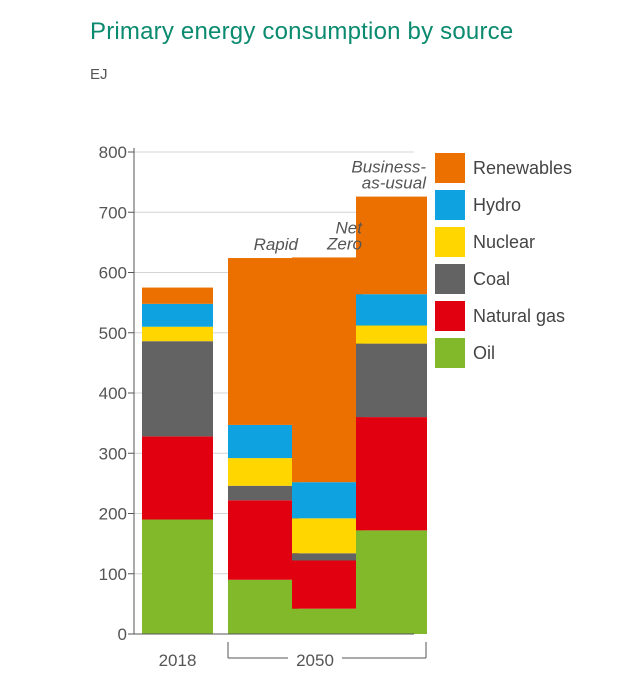 The height and width of the screenshot is (692, 638). What do you see at coordinates (389, 175) in the screenshot?
I see `scenario-label-business-as-usual: Business-as-usual` at bounding box center [389, 175].